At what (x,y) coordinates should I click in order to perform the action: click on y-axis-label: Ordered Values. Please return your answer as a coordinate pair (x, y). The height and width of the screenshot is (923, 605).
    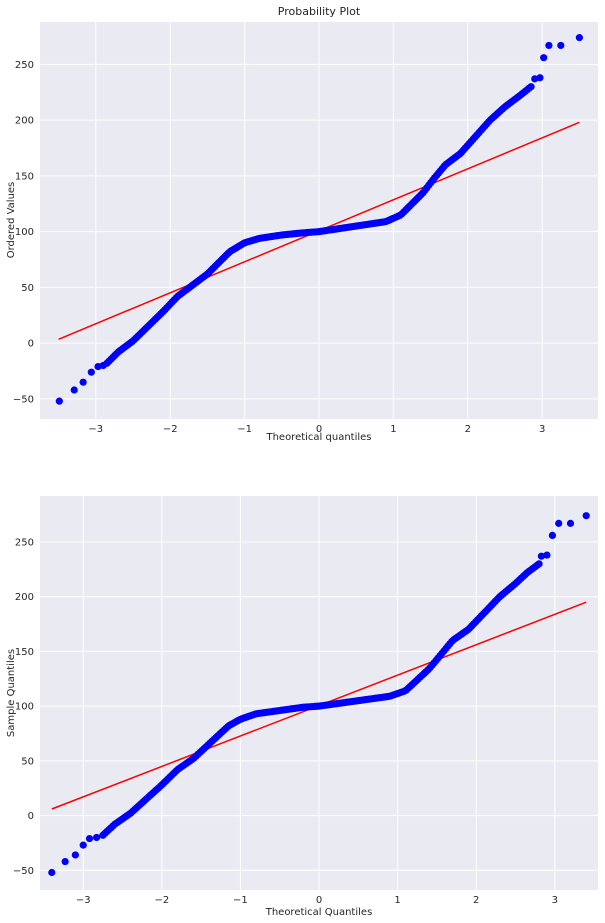
    Looking at the image, I should click on (11, 220).